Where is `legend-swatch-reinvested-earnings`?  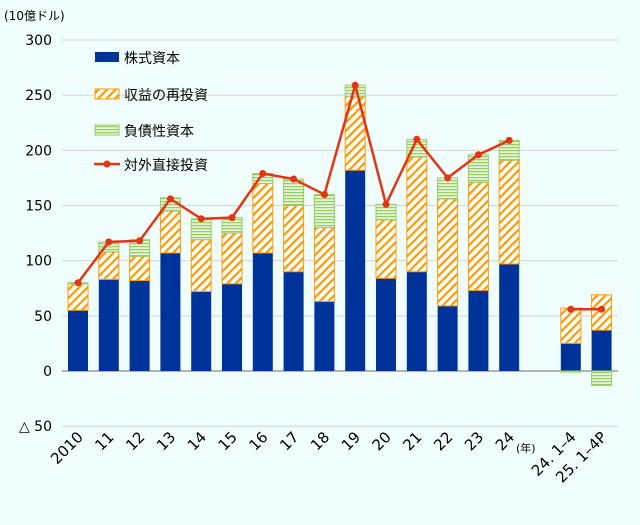 legend-swatch-reinvested-earnings is located at coordinates (107, 94).